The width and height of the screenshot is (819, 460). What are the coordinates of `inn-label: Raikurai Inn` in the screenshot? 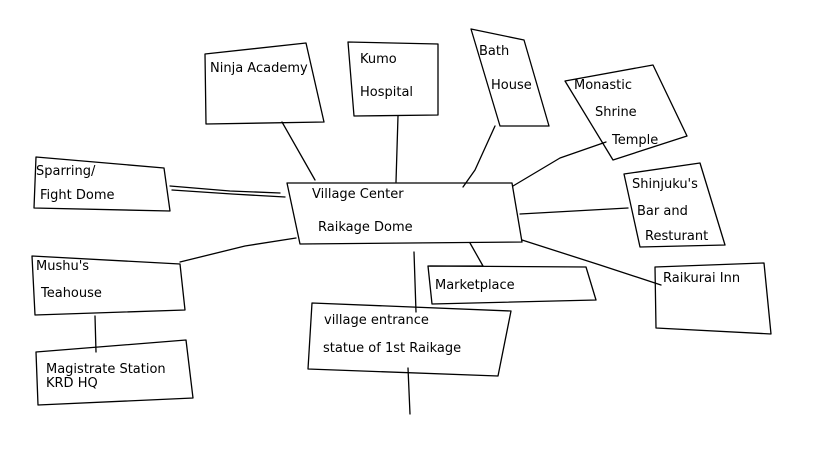 It's located at (702, 278).